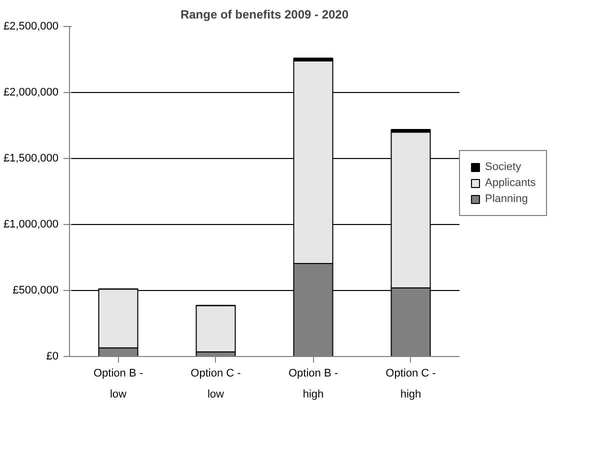 This screenshot has width=608, height=464. What do you see at coordinates (313, 384) in the screenshot?
I see `category-label: Option B - high` at bounding box center [313, 384].